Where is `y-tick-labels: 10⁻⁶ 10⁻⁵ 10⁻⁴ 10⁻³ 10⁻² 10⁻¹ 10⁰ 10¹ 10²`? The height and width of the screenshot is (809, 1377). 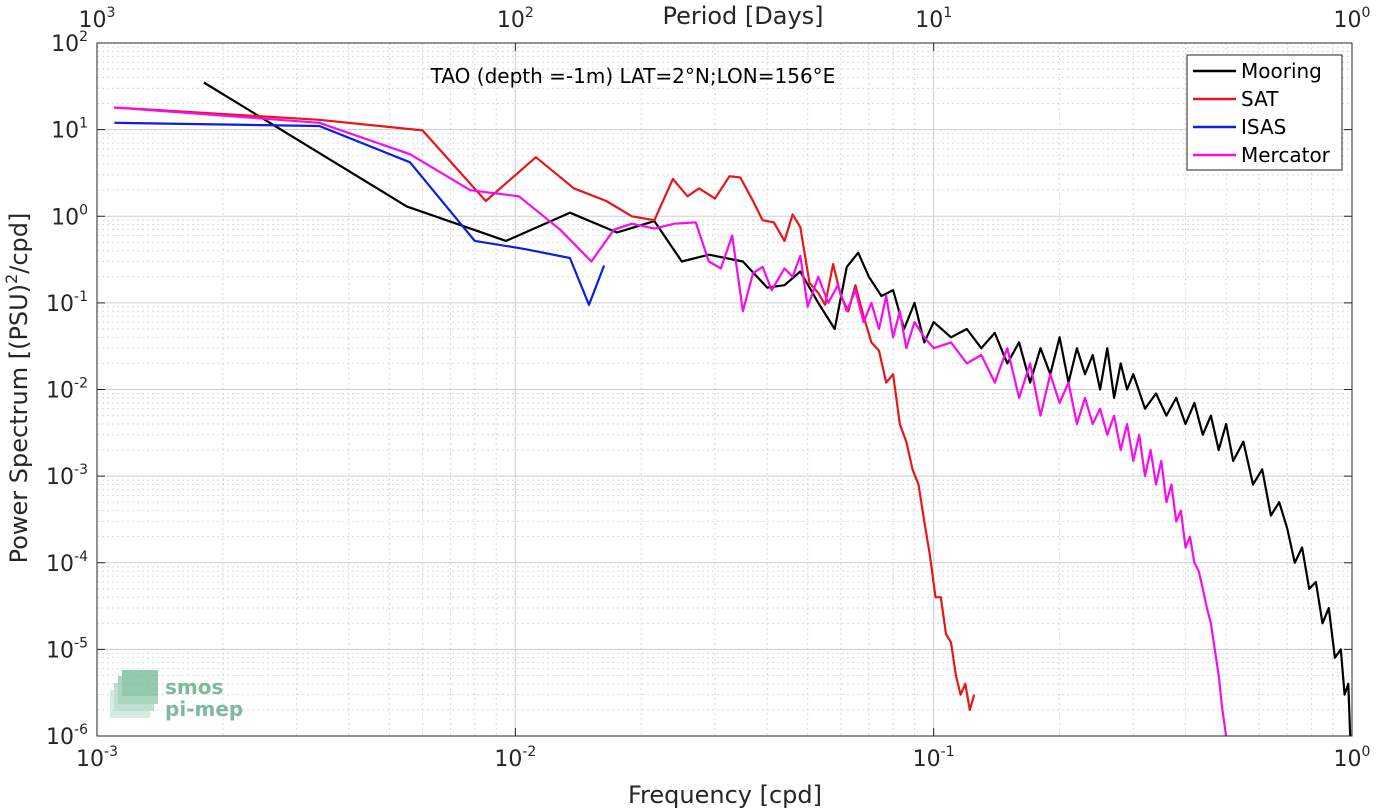 y-tick-labels: 10⁻⁶ 10⁻⁵ 10⁻⁴ 10⁻³ 10⁻² 10⁻¹ 10⁰ 10¹ 10² is located at coordinates (67, 389).